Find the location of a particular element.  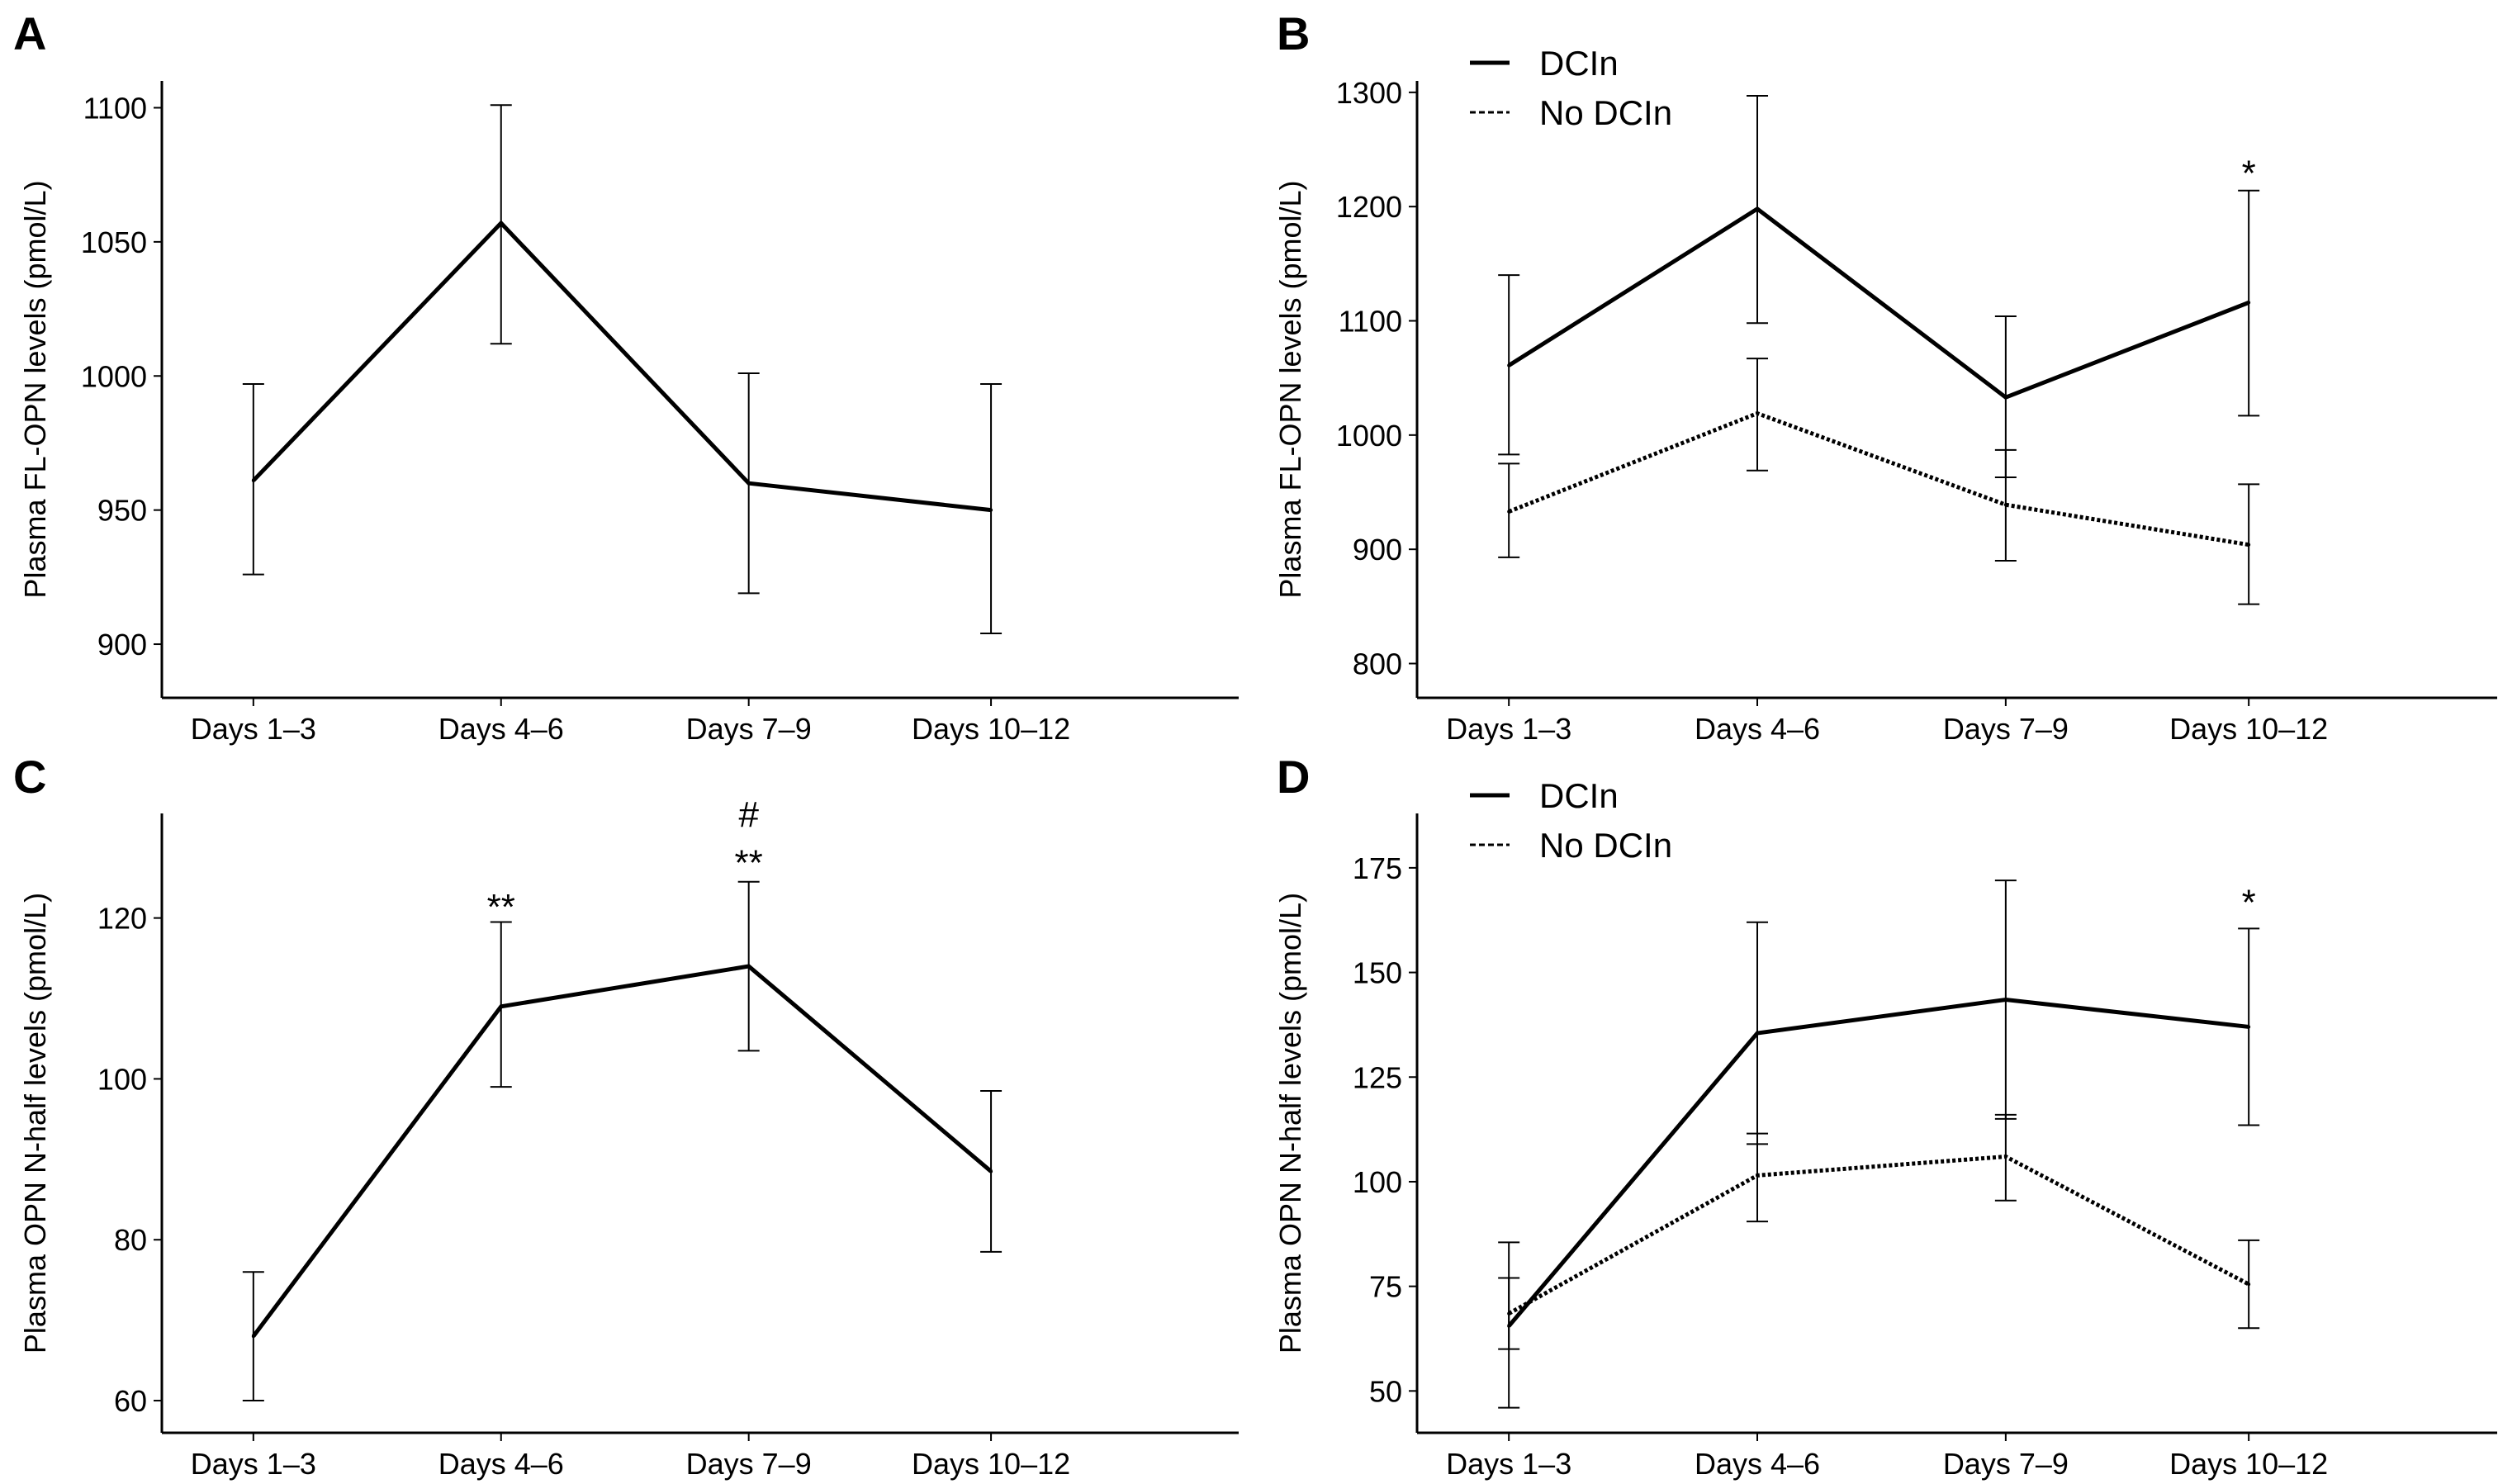

y-tick-label: 120 is located at coordinates (122, 919).